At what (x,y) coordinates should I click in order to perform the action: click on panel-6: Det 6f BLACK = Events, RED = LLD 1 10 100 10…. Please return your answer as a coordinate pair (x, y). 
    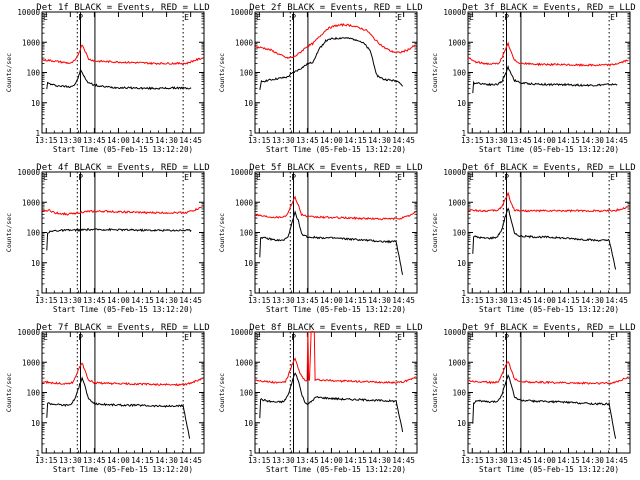
    Looking at the image, I should click on (533, 238).